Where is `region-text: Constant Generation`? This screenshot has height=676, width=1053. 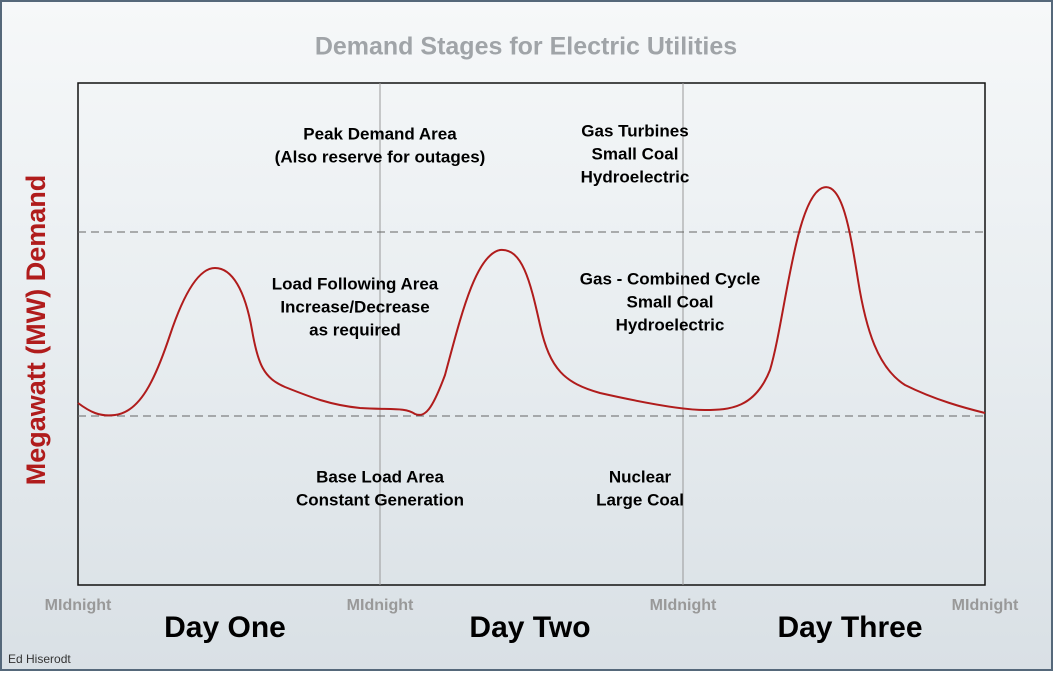
region-text: Constant Generation is located at coordinates (380, 499).